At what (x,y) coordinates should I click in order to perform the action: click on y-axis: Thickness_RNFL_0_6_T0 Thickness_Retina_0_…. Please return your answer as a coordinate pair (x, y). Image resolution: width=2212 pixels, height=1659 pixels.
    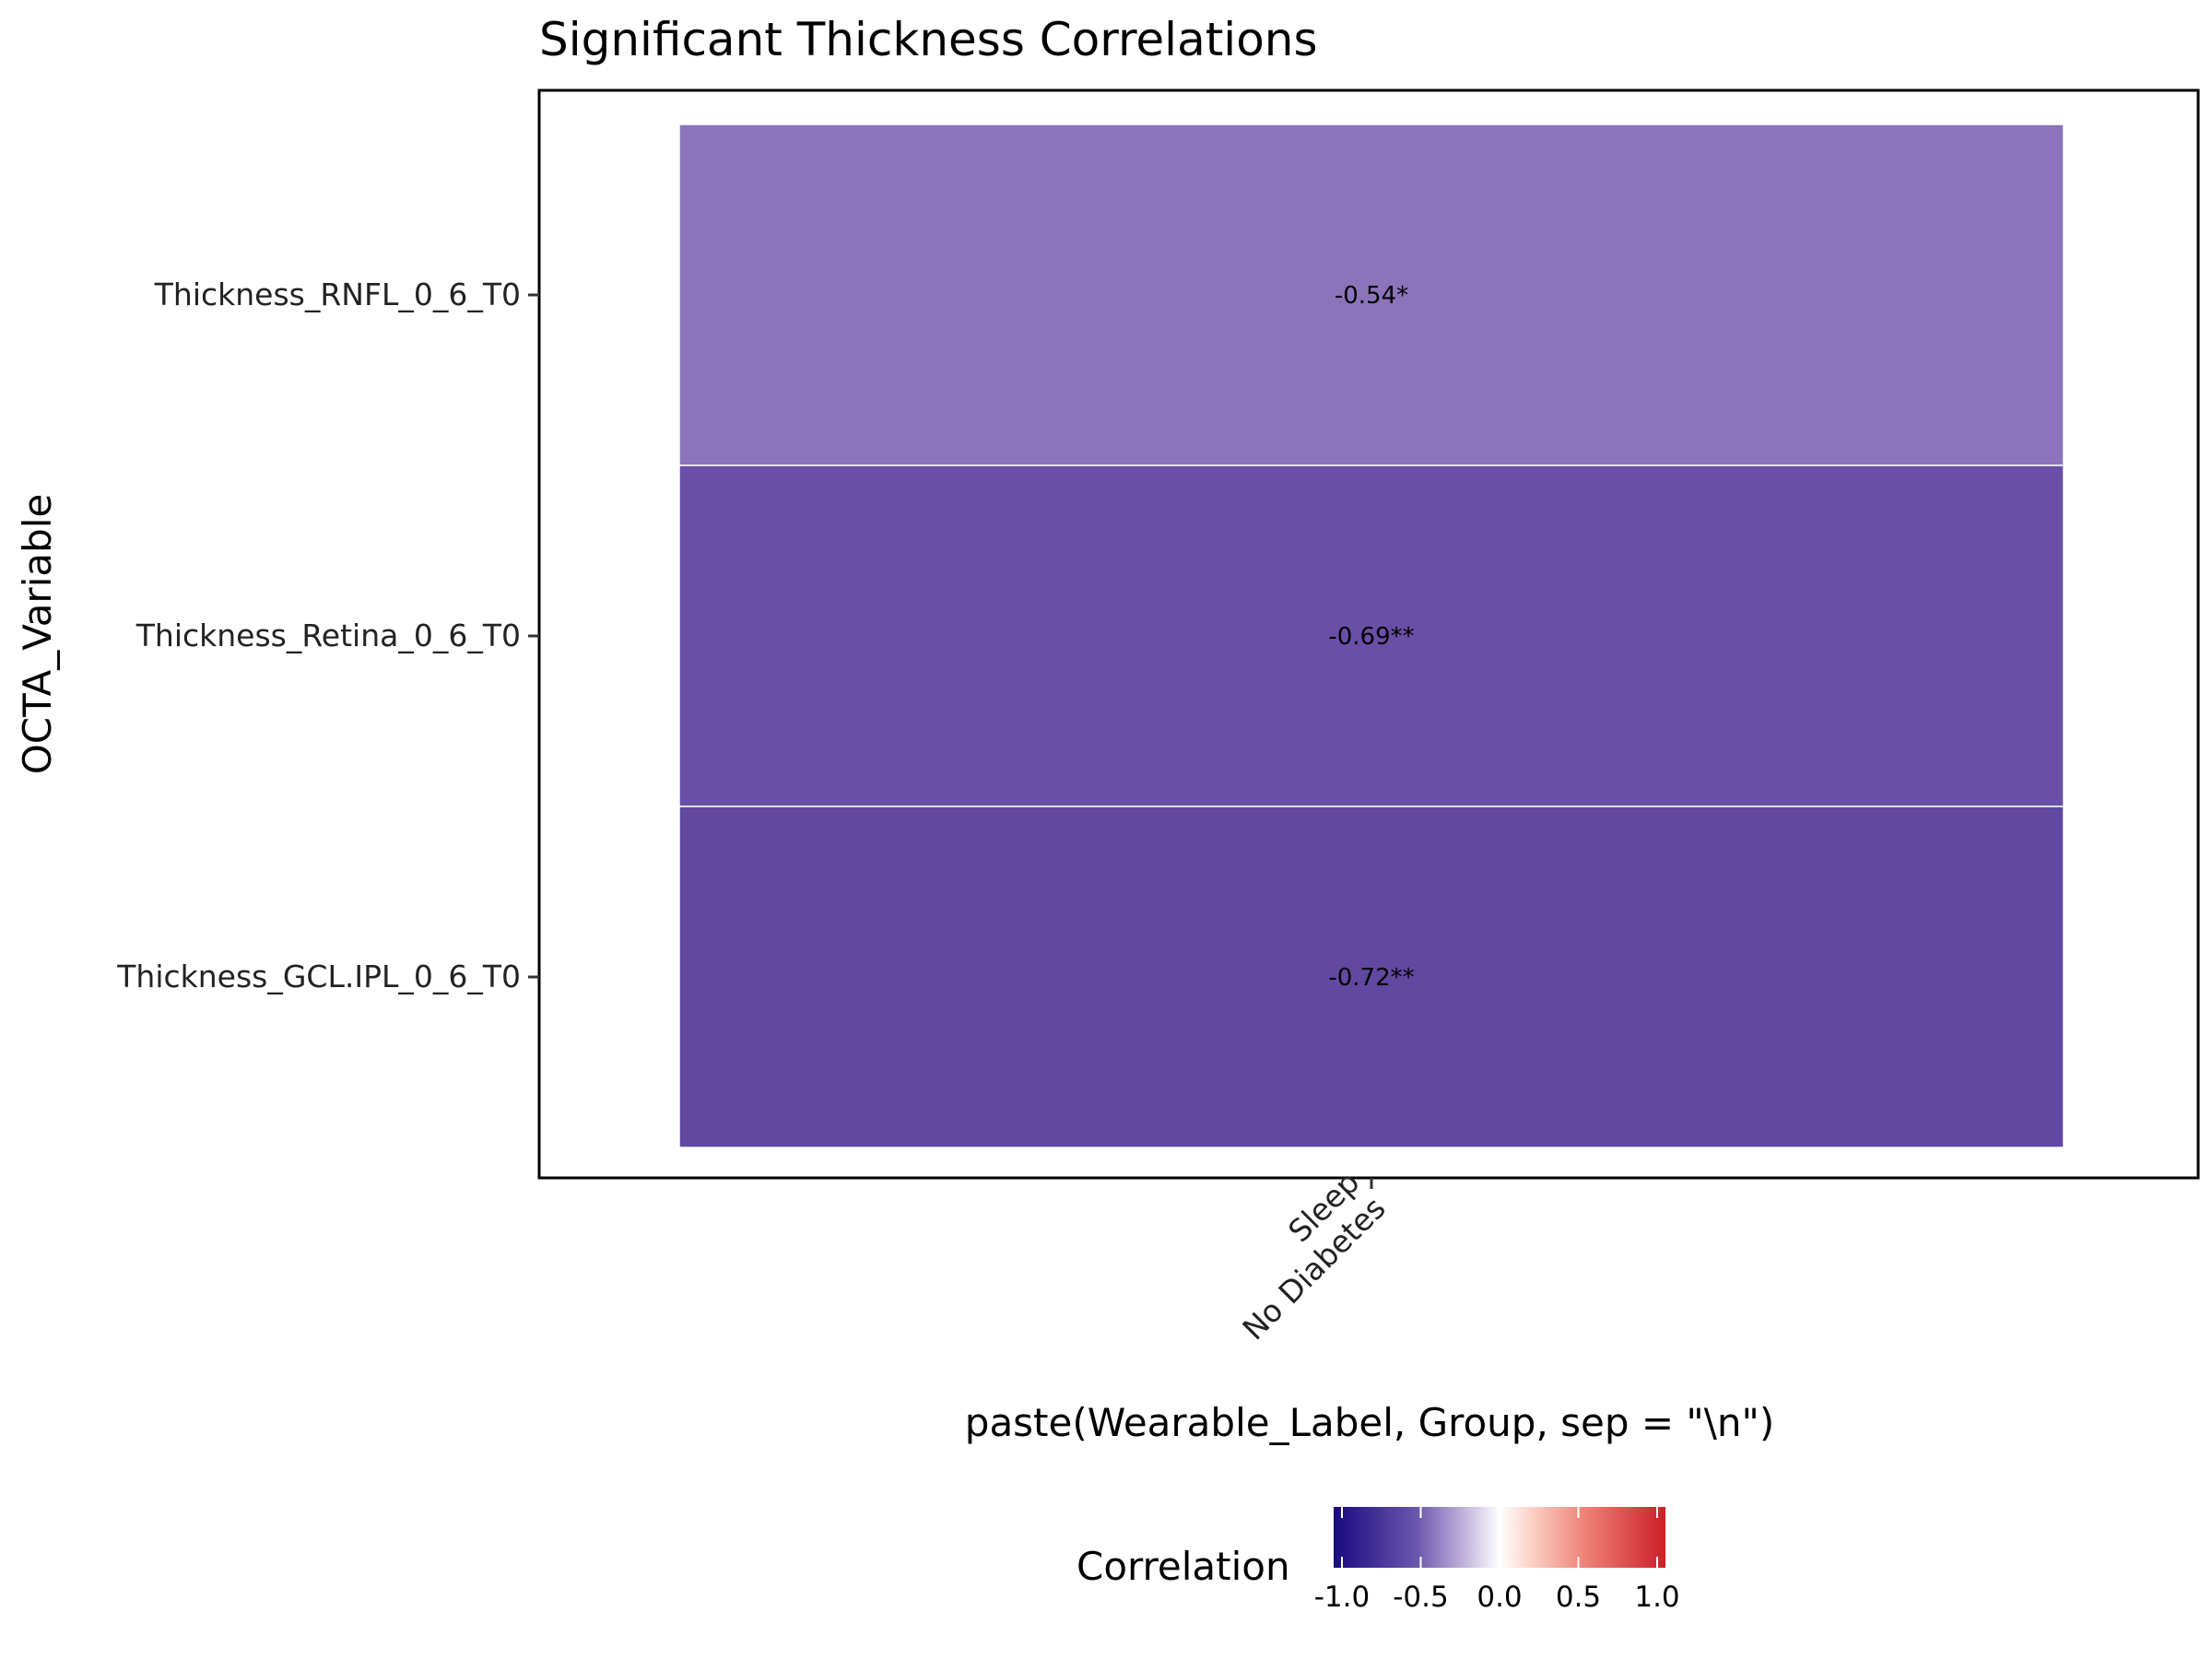
    Looking at the image, I should click on (327, 635).